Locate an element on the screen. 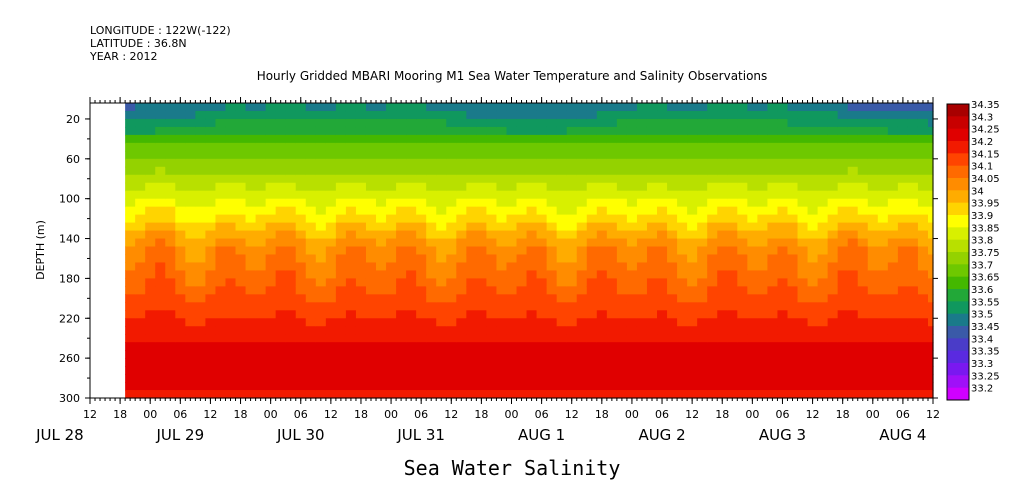 The width and height of the screenshot is (1009, 504). y-axis-label: DEPTH (m) is located at coordinates (40, 250).